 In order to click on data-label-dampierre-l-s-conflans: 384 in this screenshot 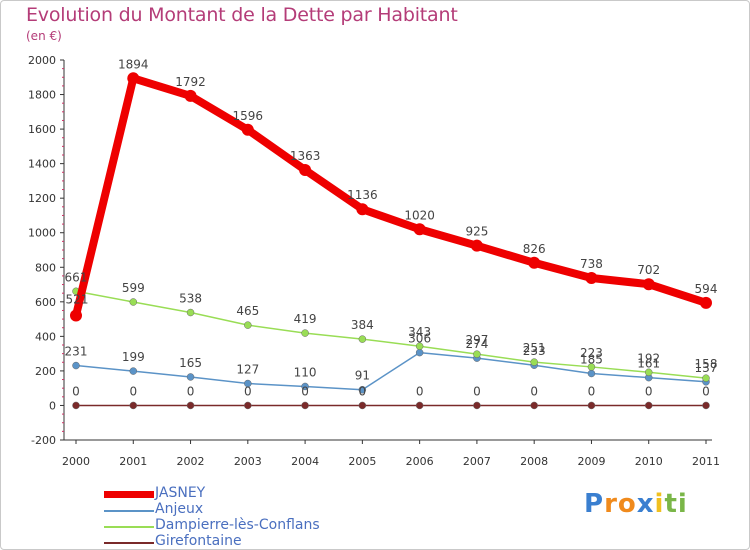, I will do `click(362, 325)`.